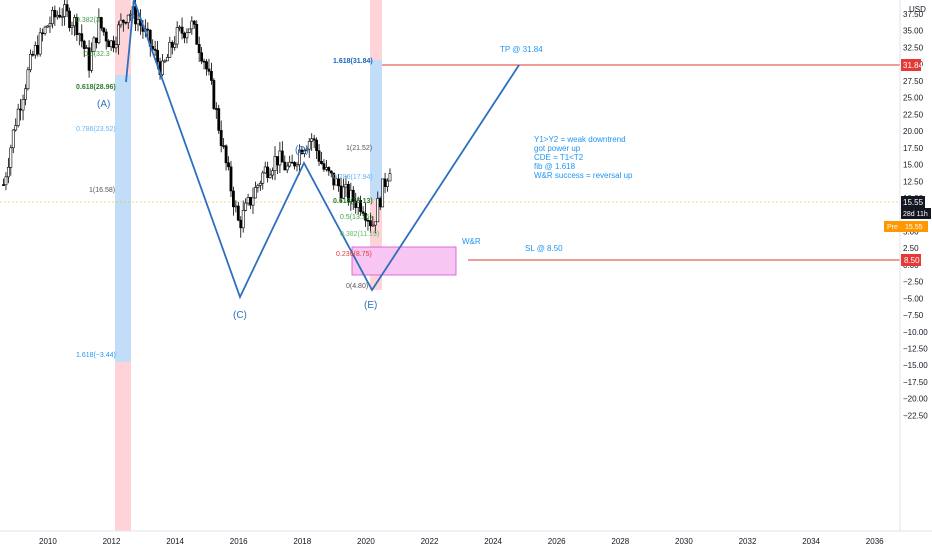 The width and height of the screenshot is (932, 550). I want to click on last-price-badge, so click(913, 202).